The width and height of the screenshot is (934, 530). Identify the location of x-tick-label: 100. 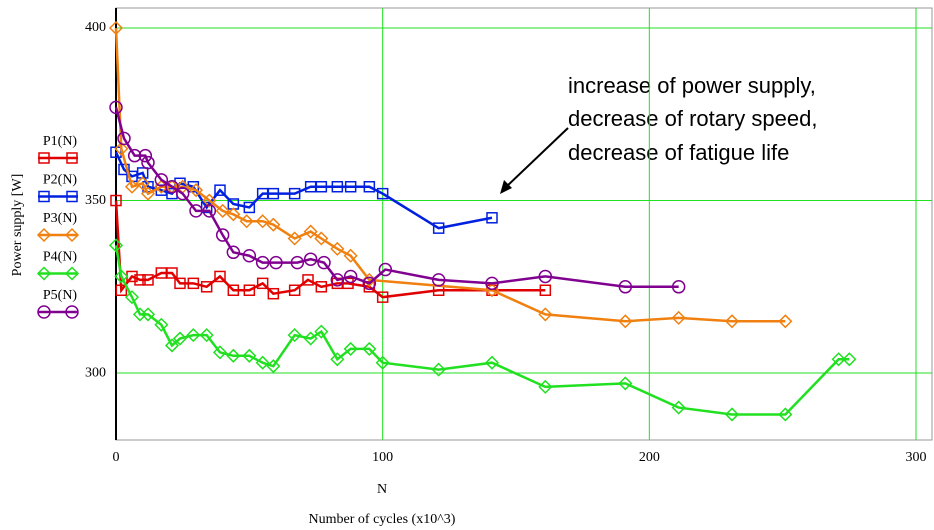
(382, 457).